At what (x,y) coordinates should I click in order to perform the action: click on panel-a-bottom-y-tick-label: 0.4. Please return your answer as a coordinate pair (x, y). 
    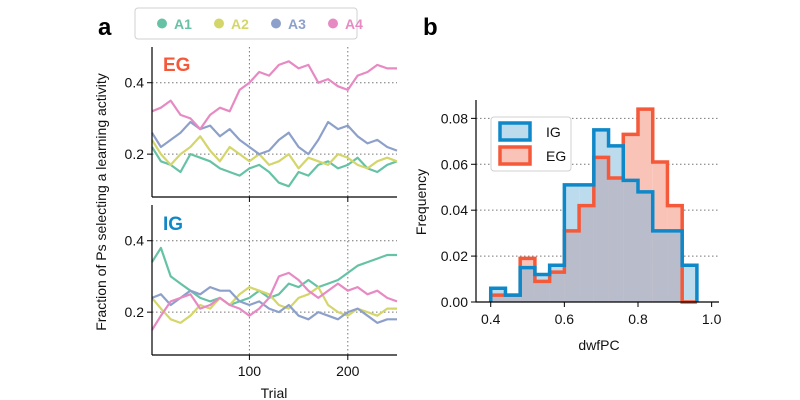
    Looking at the image, I should click on (135, 241).